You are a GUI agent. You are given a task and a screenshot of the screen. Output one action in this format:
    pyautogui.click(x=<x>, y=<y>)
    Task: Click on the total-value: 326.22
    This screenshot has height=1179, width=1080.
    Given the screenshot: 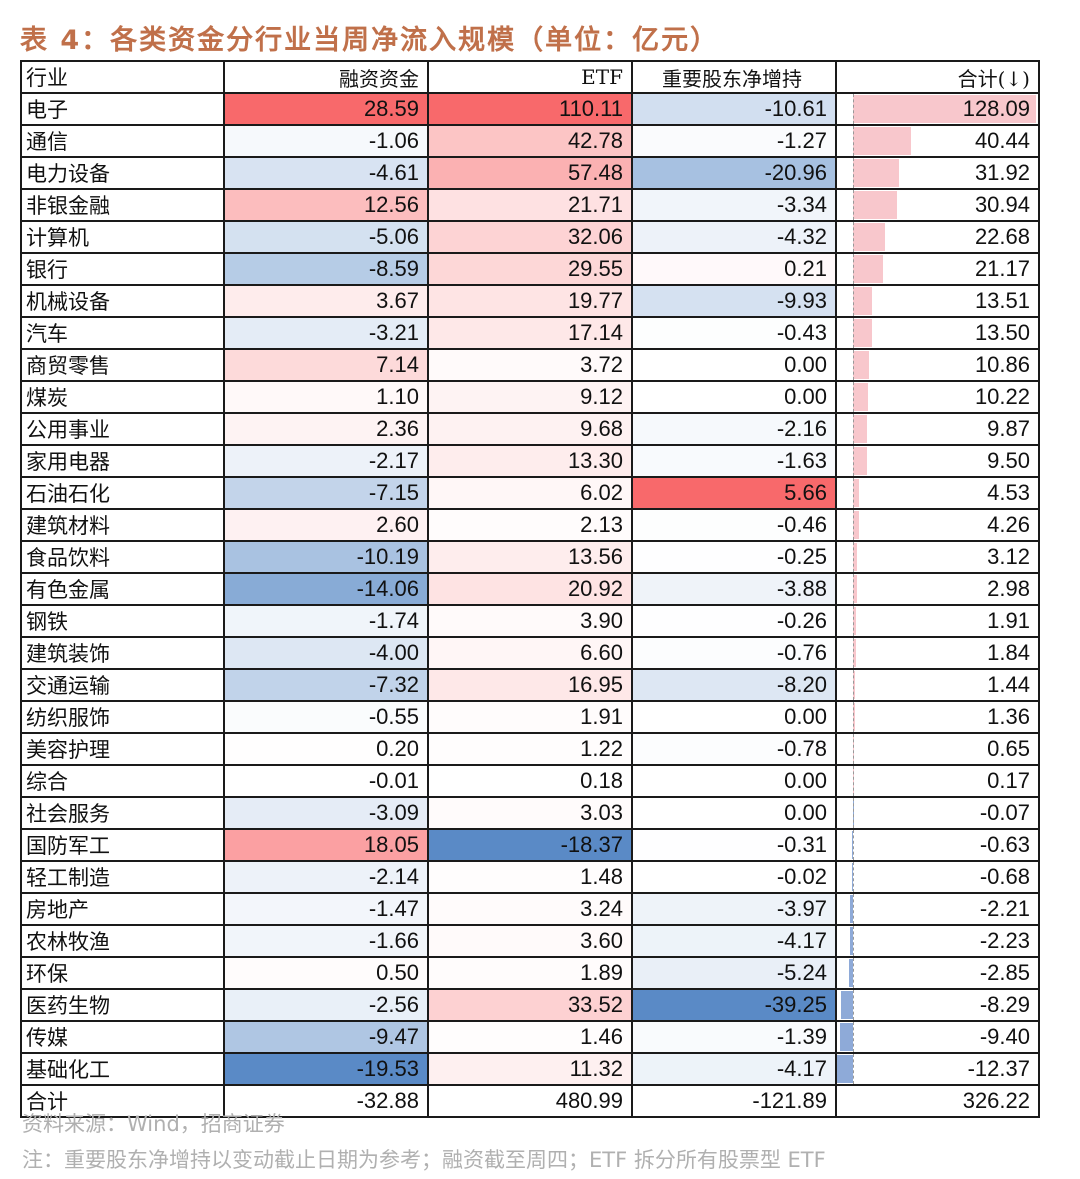 What is the action you would take?
    pyautogui.click(x=996, y=1101)
    